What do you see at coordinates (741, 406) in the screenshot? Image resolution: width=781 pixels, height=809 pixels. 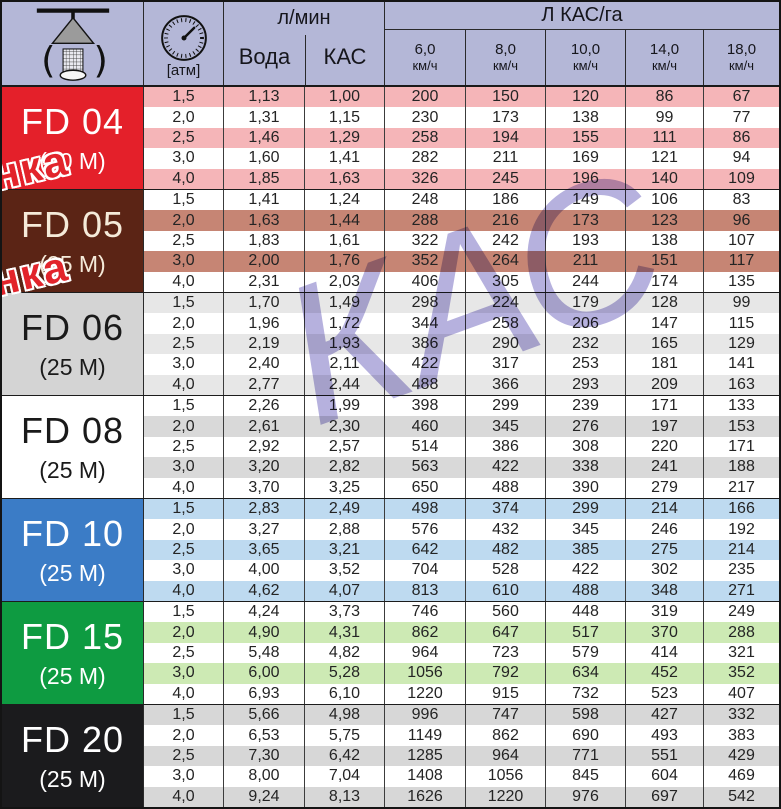 I see `rate-cell: 133` at bounding box center [741, 406].